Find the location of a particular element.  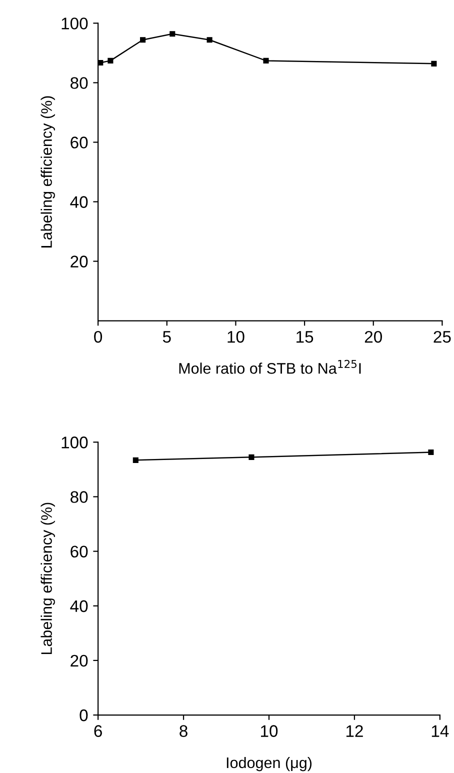

x-tick-label: 8 is located at coordinates (184, 731).